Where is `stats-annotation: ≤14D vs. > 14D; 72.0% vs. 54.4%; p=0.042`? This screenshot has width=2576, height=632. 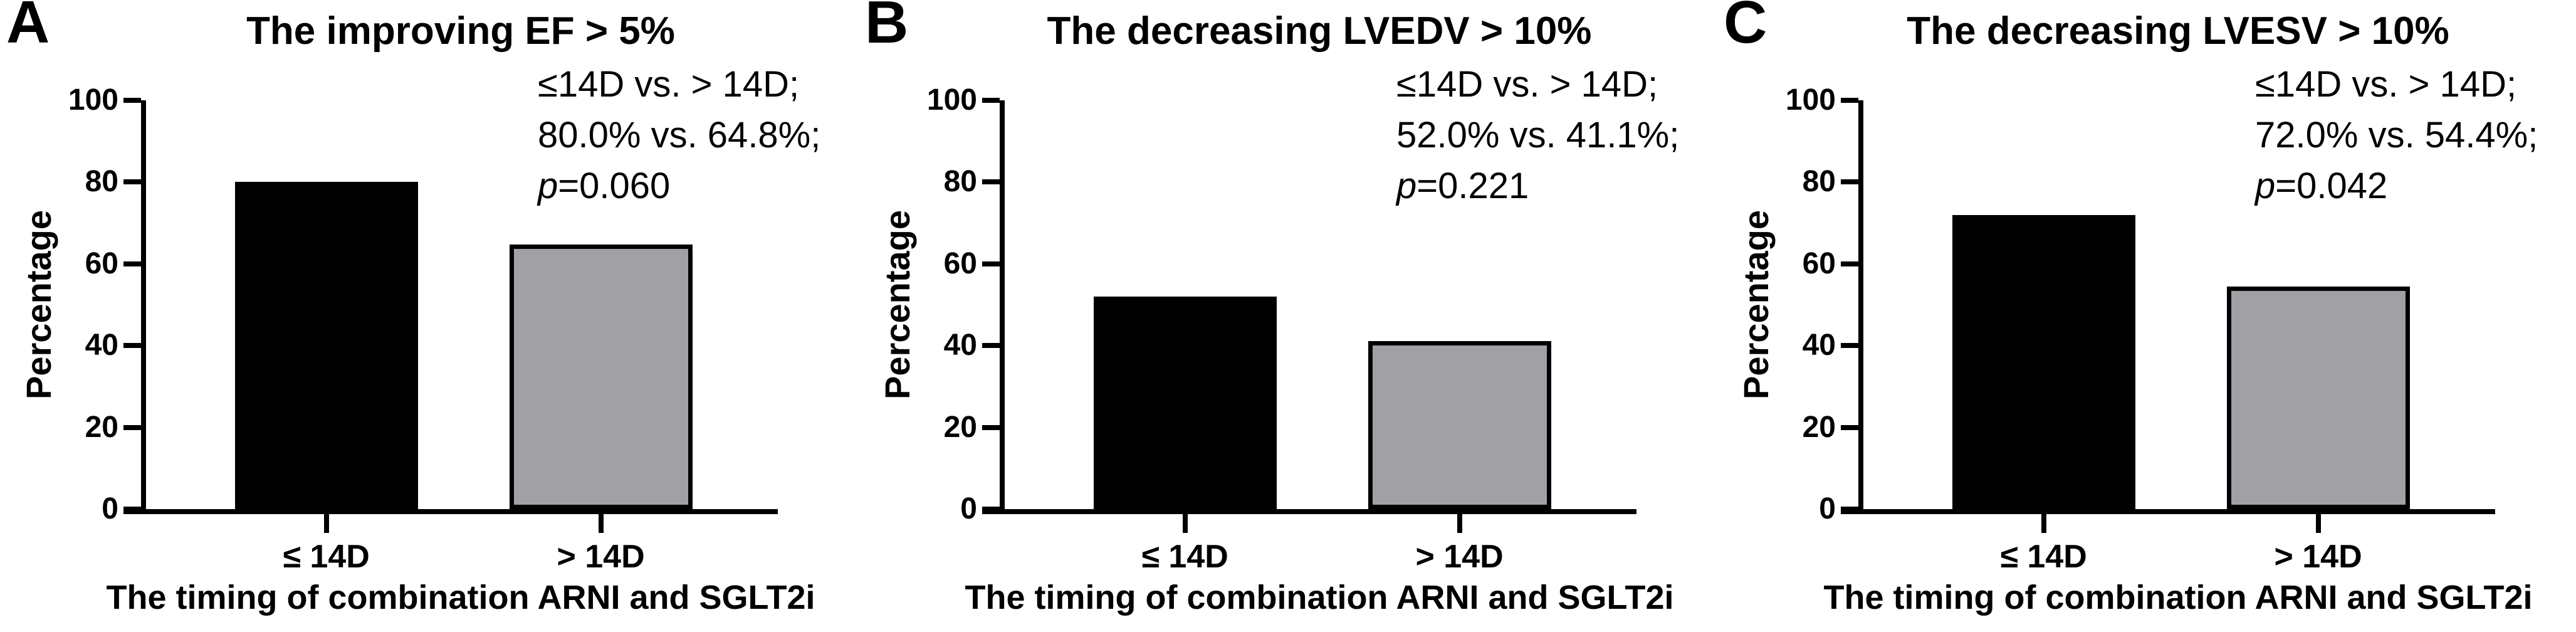
stats-annotation: ≤14D vs. > 14D; 72.0% vs. 54.4%; p=0.042 is located at coordinates (2396, 135).